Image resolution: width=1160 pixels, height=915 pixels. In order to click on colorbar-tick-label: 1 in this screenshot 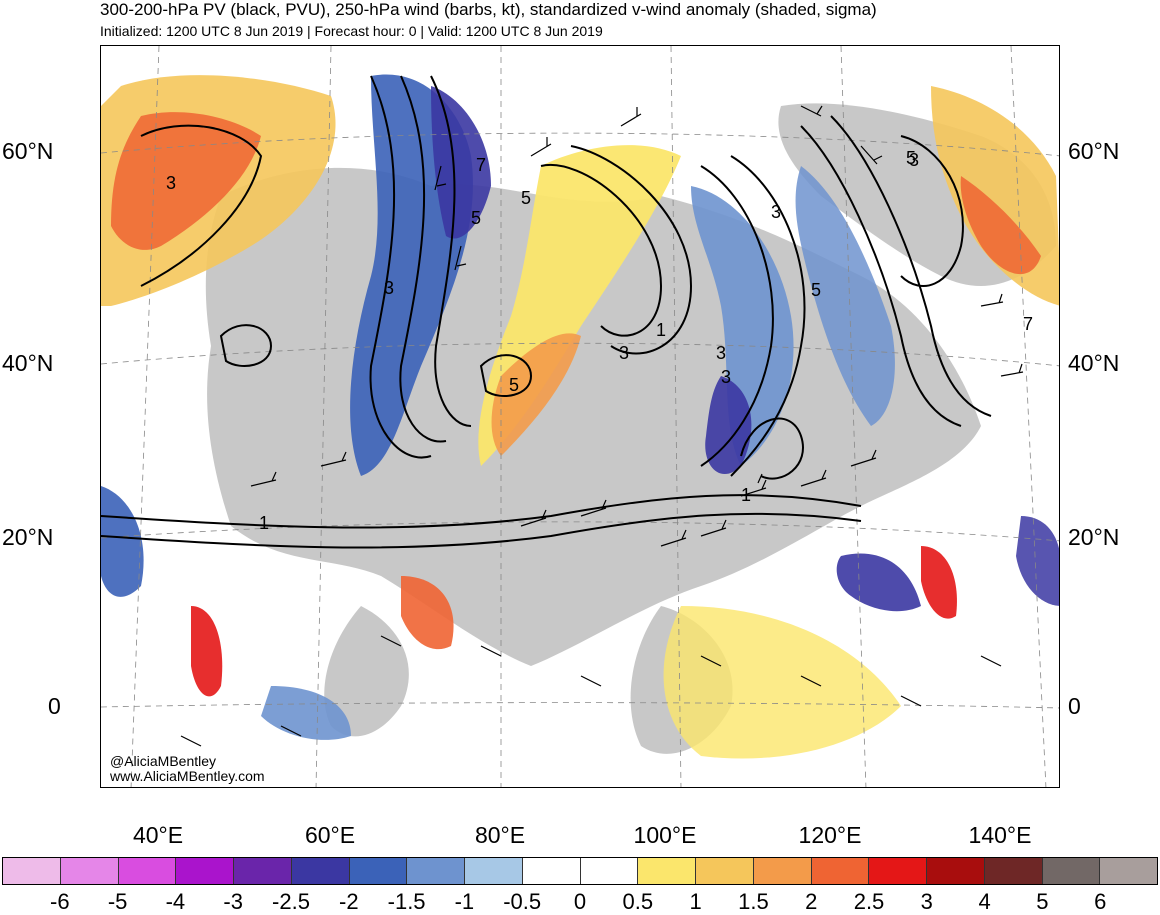, I will do `click(695, 901)`.